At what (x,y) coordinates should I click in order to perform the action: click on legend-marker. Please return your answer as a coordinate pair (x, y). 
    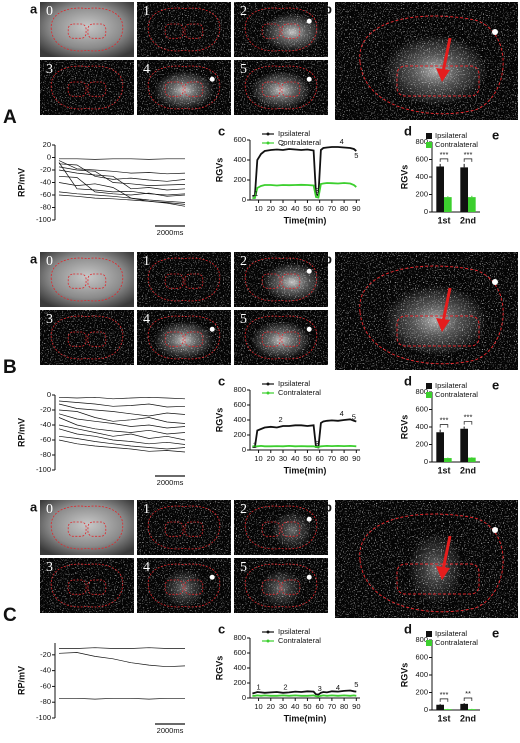
    Looking at the image, I should click on (268, 134).